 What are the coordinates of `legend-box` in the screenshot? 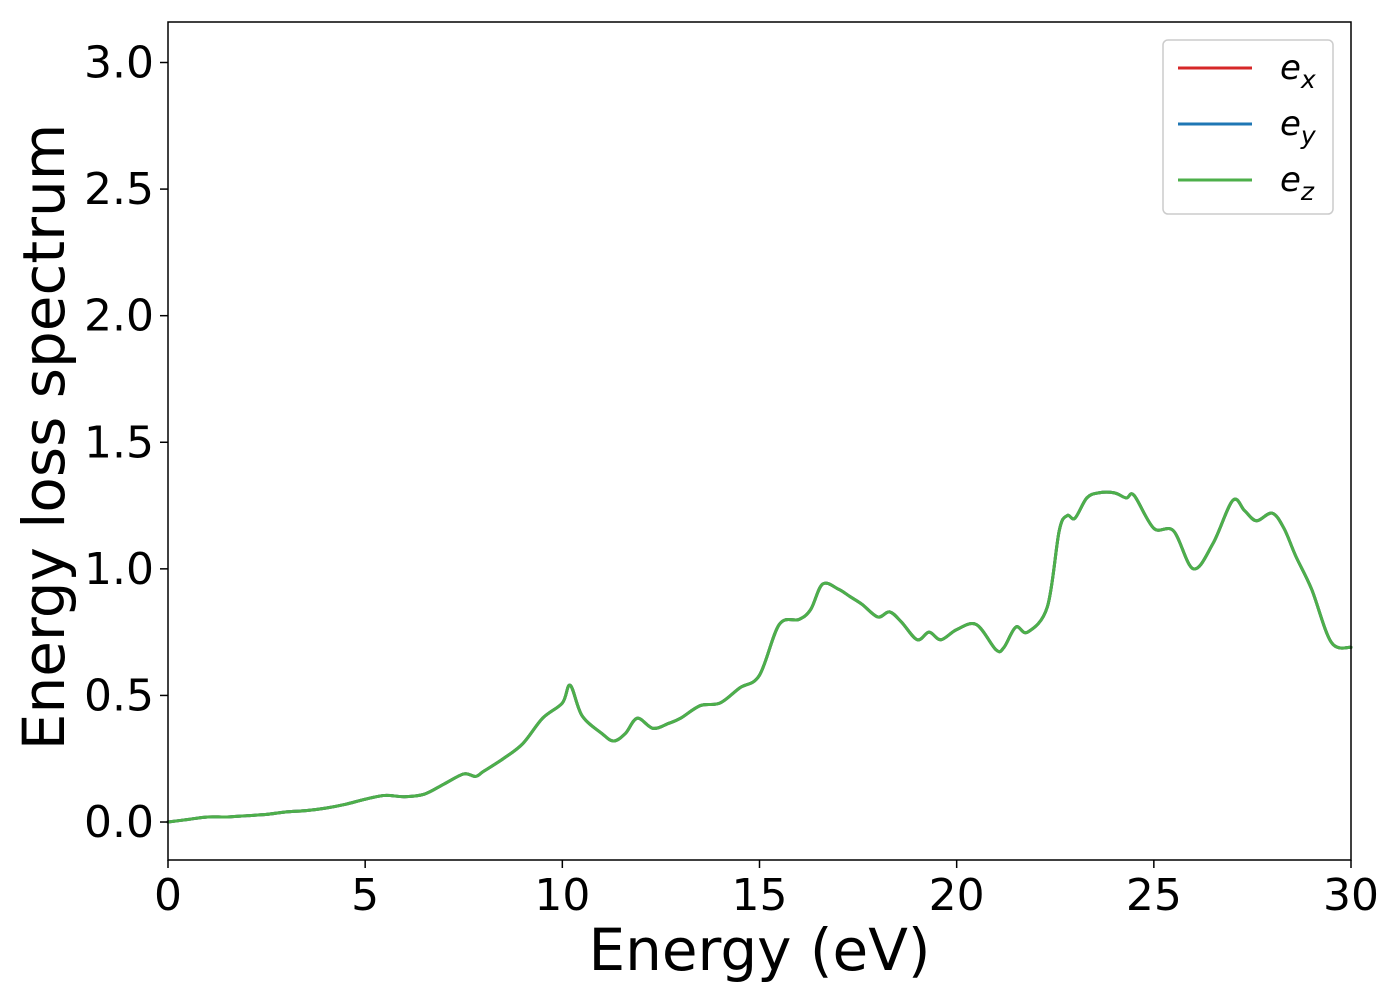 It's located at (1248, 127).